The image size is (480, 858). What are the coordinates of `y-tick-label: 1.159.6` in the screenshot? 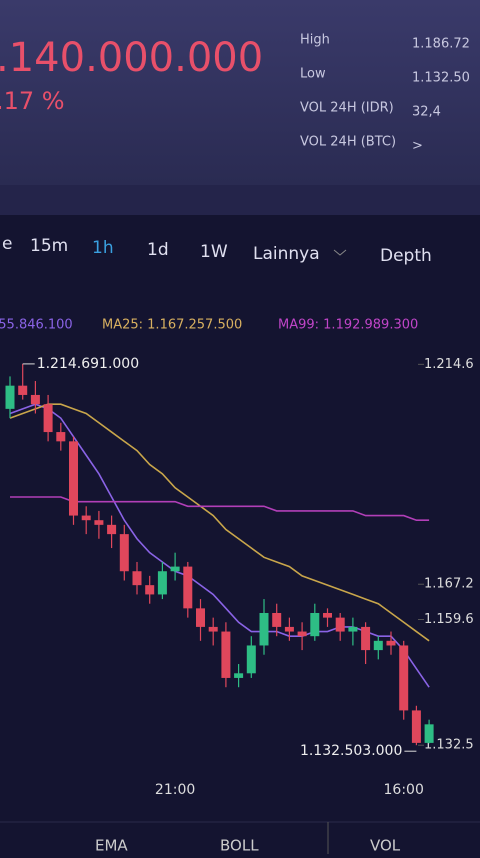 It's located at (449, 619).